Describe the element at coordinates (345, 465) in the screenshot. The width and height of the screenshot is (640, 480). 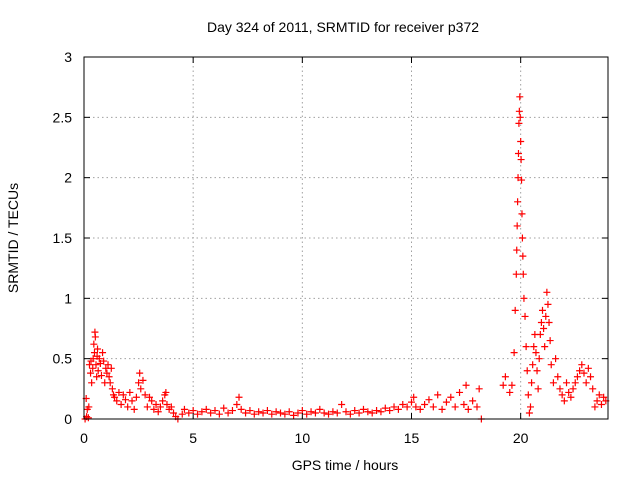
I see `x-axis-label: GPS time / hours` at that location.